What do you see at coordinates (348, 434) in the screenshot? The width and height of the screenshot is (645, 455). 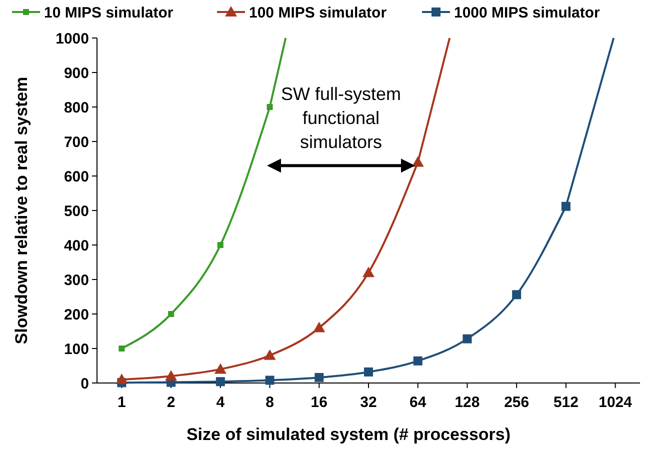 I see `x-axis-title: Size of simulated system (# processors)` at bounding box center [348, 434].